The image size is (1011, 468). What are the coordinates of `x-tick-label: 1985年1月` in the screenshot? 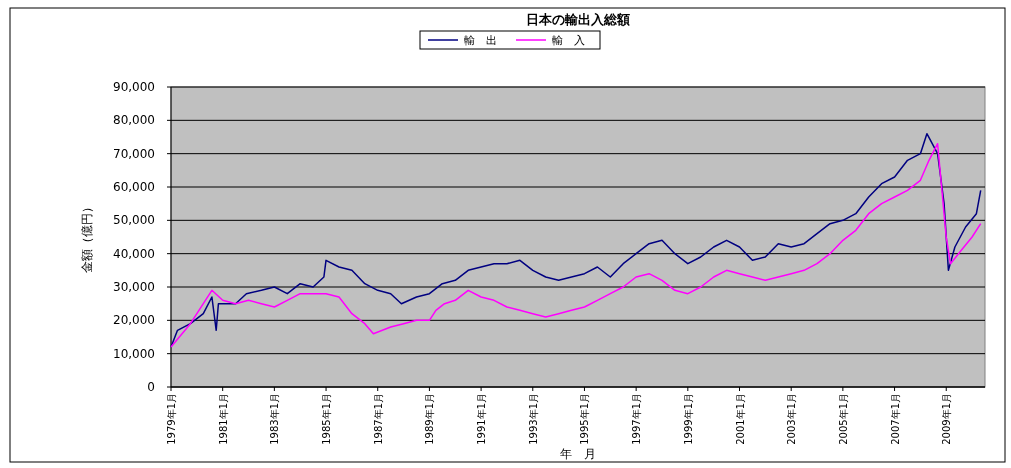 It's located at (327, 419).